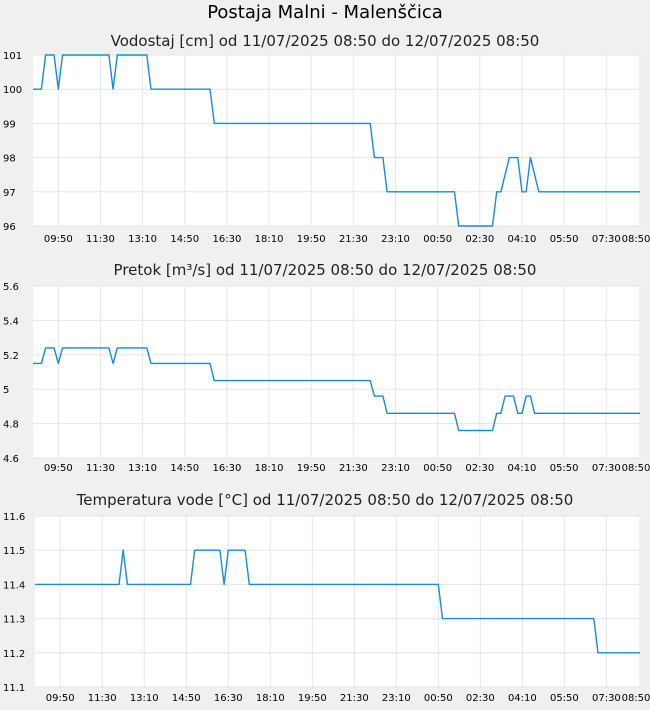  What do you see at coordinates (11, 425) in the screenshot?
I see `y-tick-label: 4.8` at bounding box center [11, 425].